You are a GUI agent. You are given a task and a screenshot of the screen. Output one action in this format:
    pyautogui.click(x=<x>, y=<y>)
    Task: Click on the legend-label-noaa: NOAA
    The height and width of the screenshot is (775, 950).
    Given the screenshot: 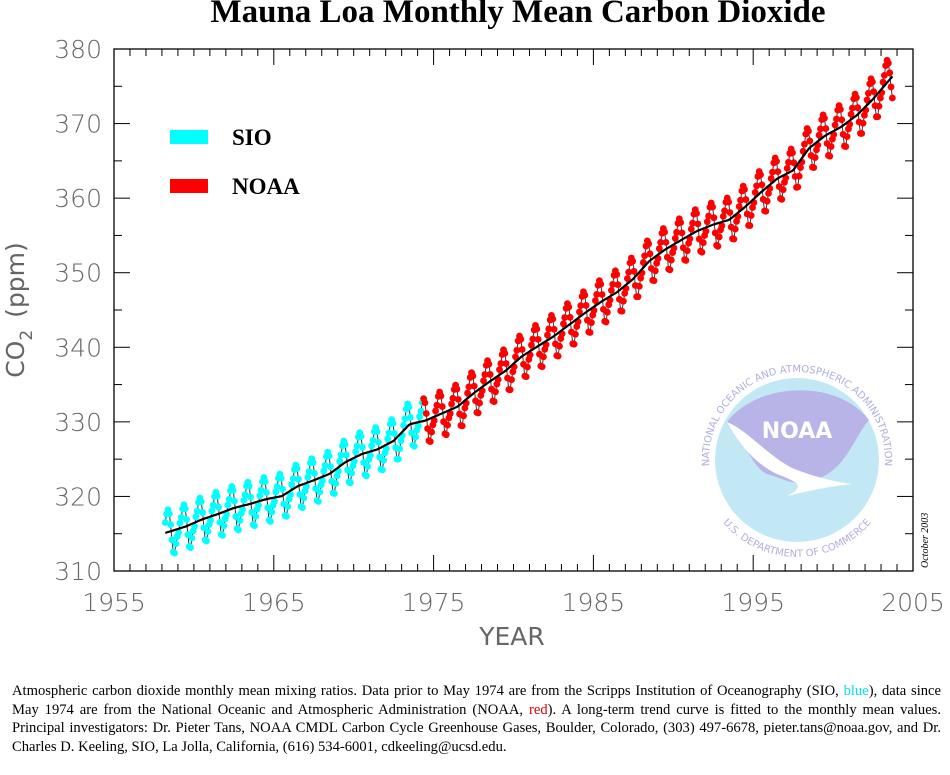 What is the action you would take?
    pyautogui.click(x=266, y=186)
    